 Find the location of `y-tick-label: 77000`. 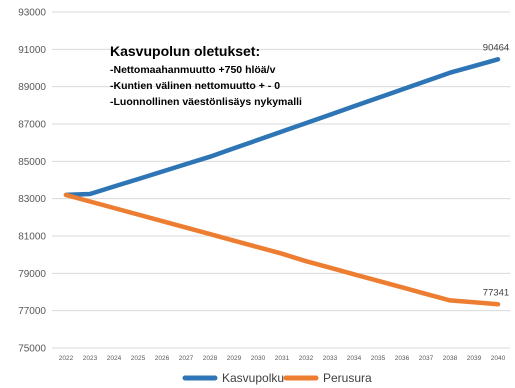

y-tick-label: 77000 is located at coordinates (32, 311).